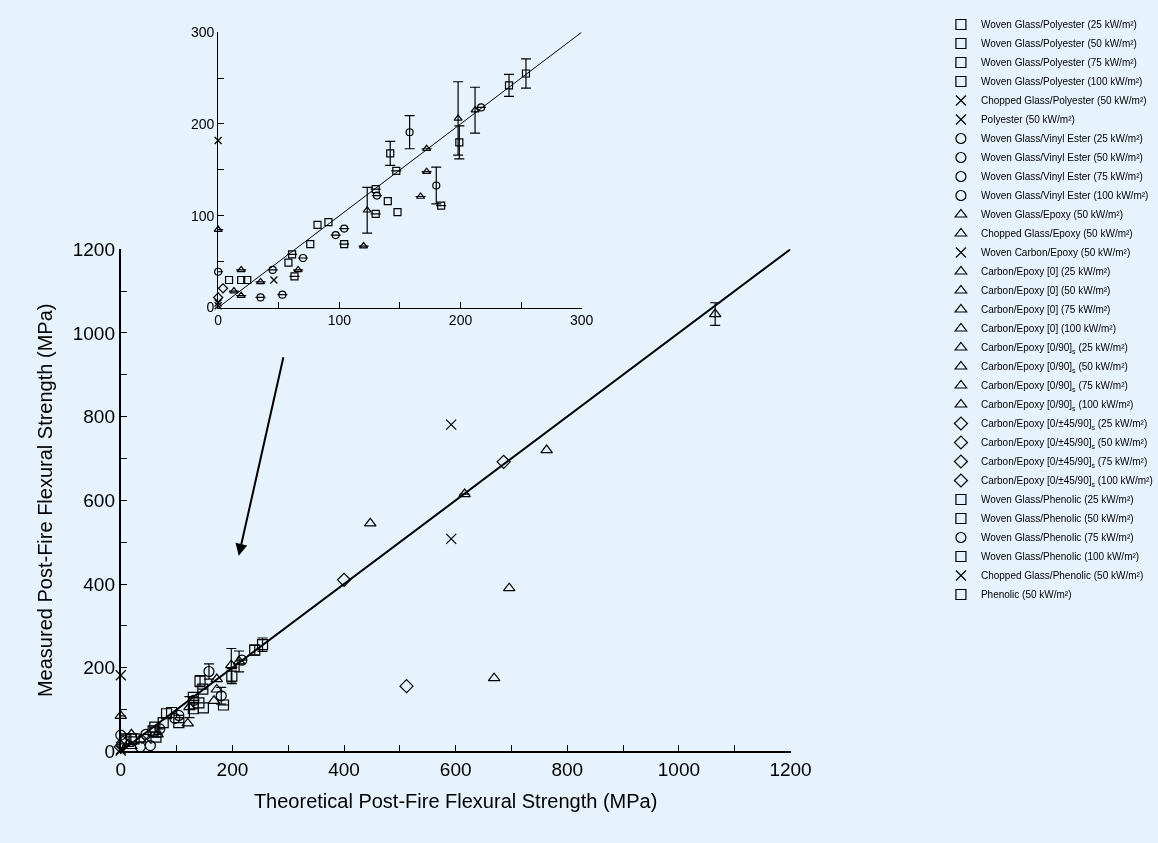 The height and width of the screenshot is (843, 1158). What do you see at coordinates (1045, 310) in the screenshot?
I see `legend-label: Carbon/Epoxy [0] (75 kW/m²)` at bounding box center [1045, 310].